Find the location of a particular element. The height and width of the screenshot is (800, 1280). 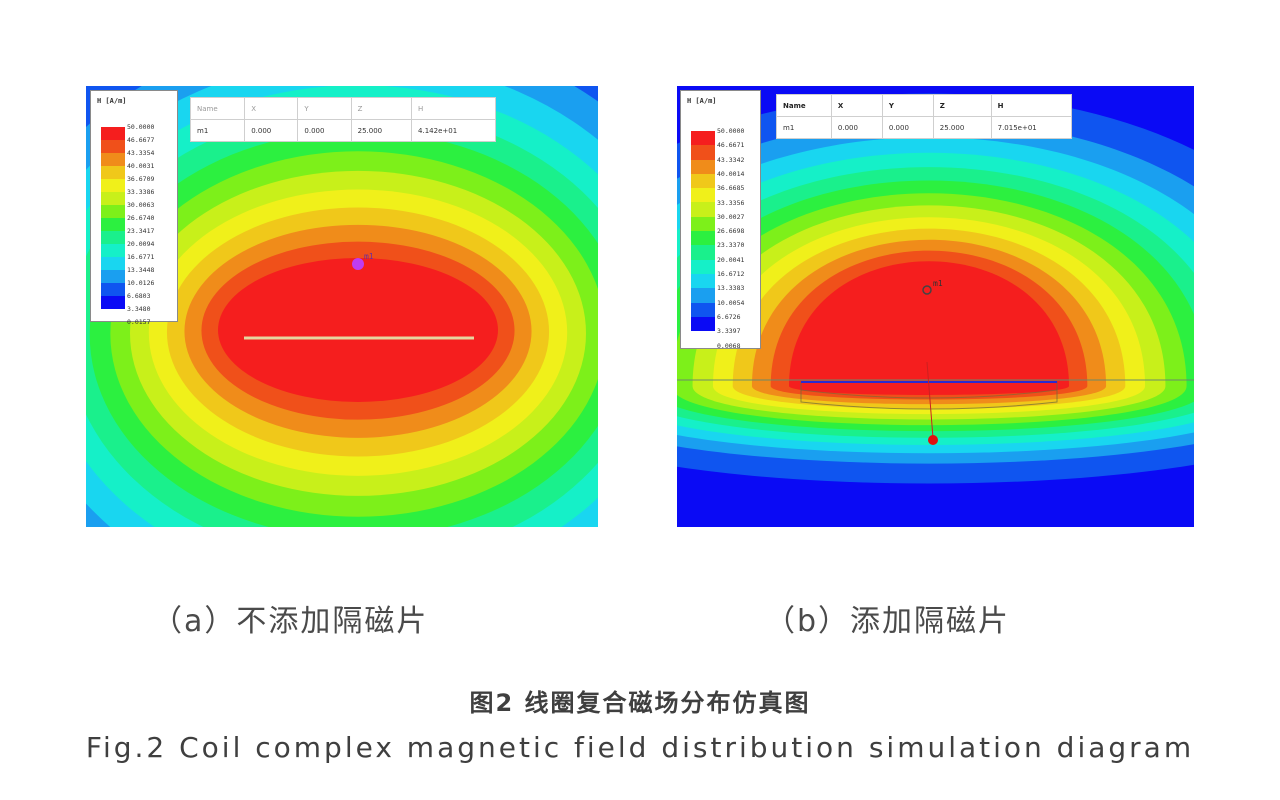

marker-label-a: m1 is located at coordinates (369, 256).